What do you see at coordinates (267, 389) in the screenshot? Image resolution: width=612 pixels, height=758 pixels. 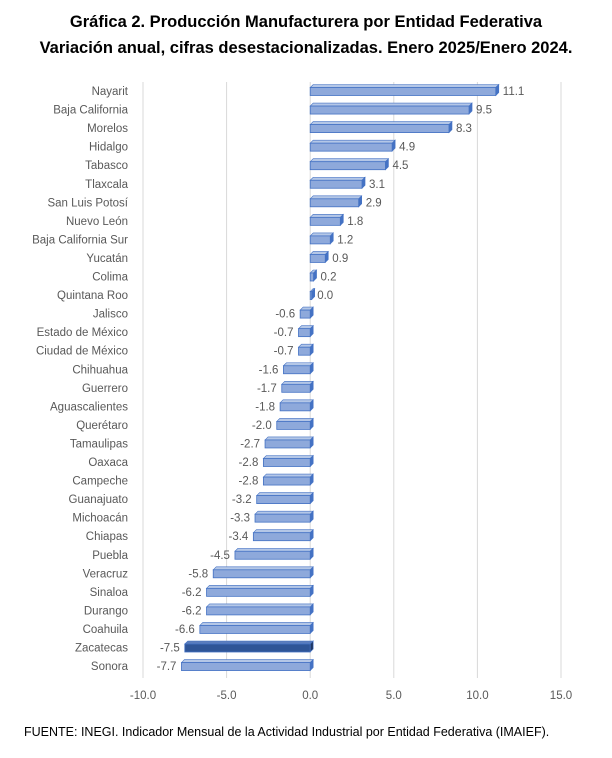 I see `value-label: -1.7` at bounding box center [267, 389].